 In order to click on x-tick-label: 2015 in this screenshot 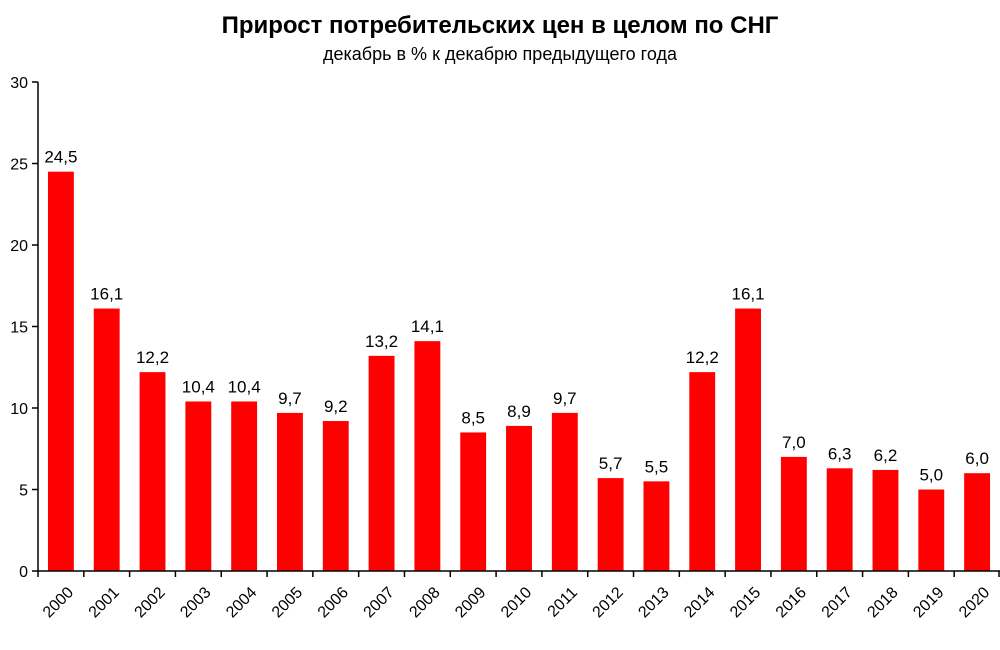, I will do `click(745, 602)`.